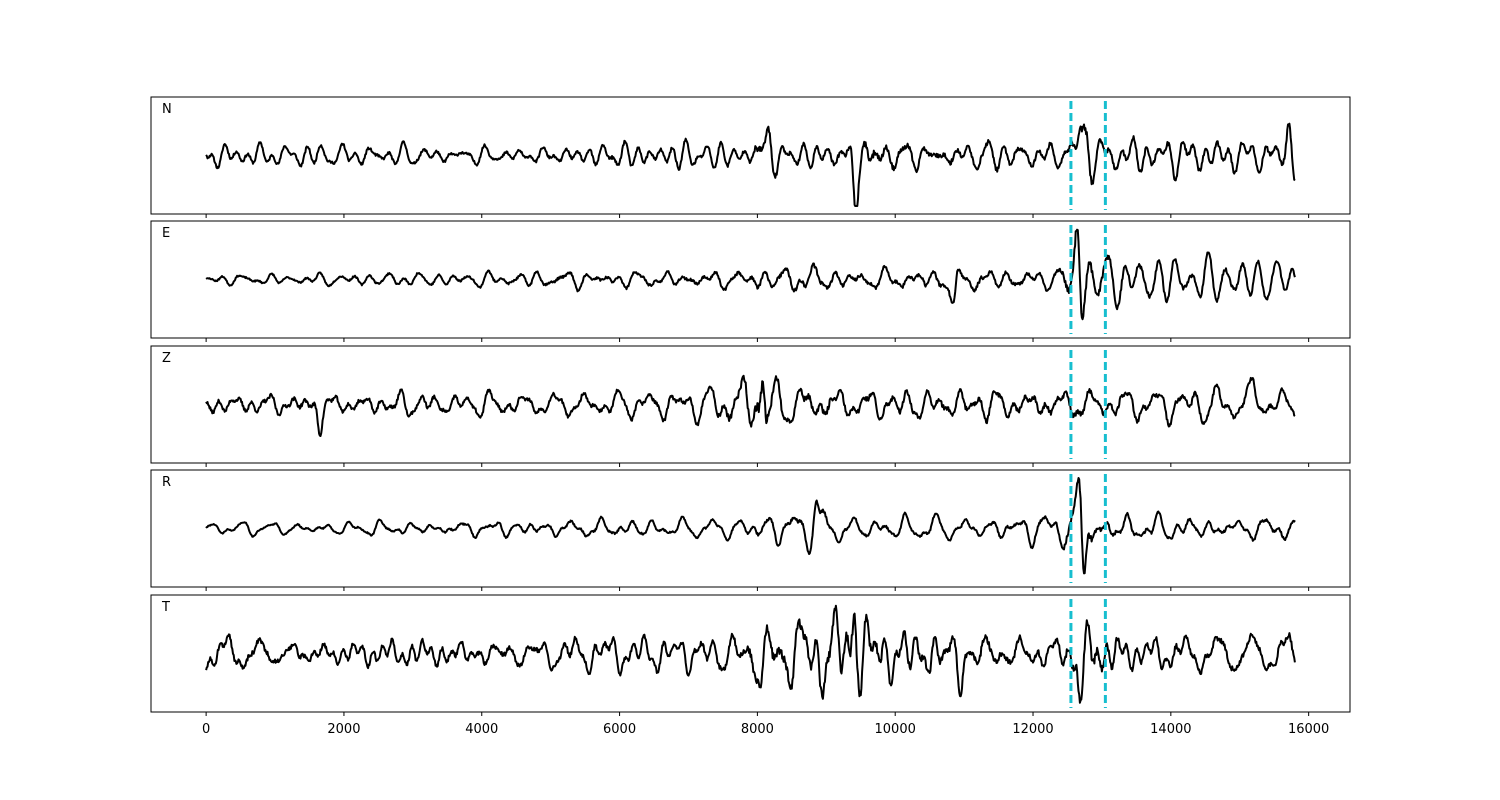 The width and height of the screenshot is (1500, 800). Describe the element at coordinates (750, 164) in the screenshot. I see `trace-n` at that location.